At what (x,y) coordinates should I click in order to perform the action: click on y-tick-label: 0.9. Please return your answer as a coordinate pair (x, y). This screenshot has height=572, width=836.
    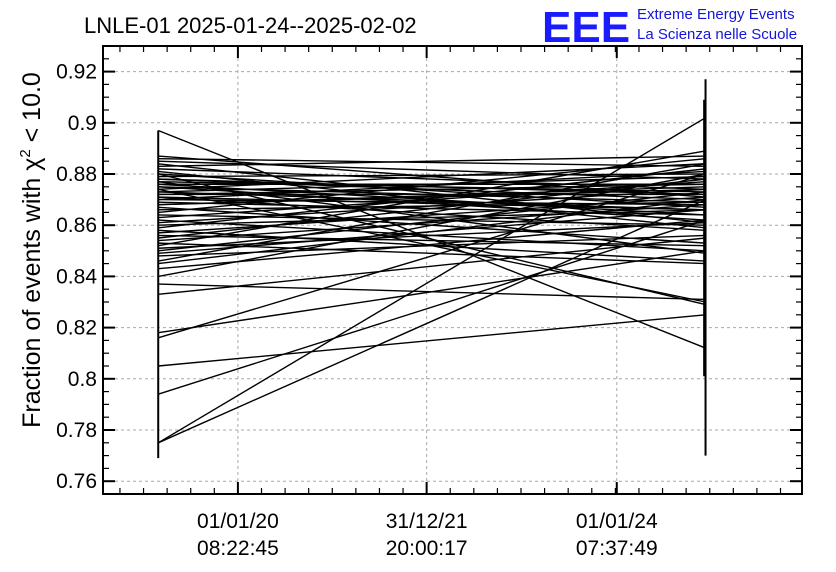
    Looking at the image, I should click on (82, 123).